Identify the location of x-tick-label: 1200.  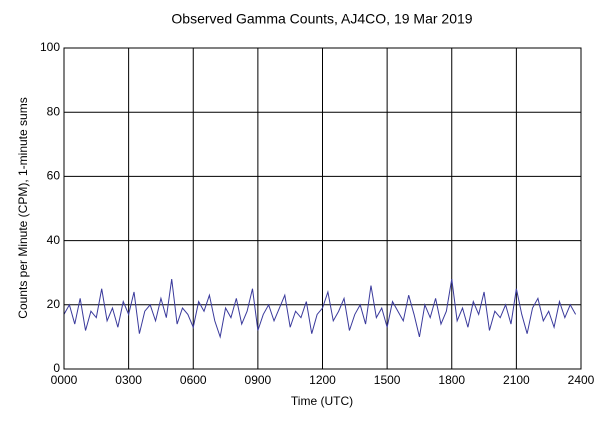
(322, 380).